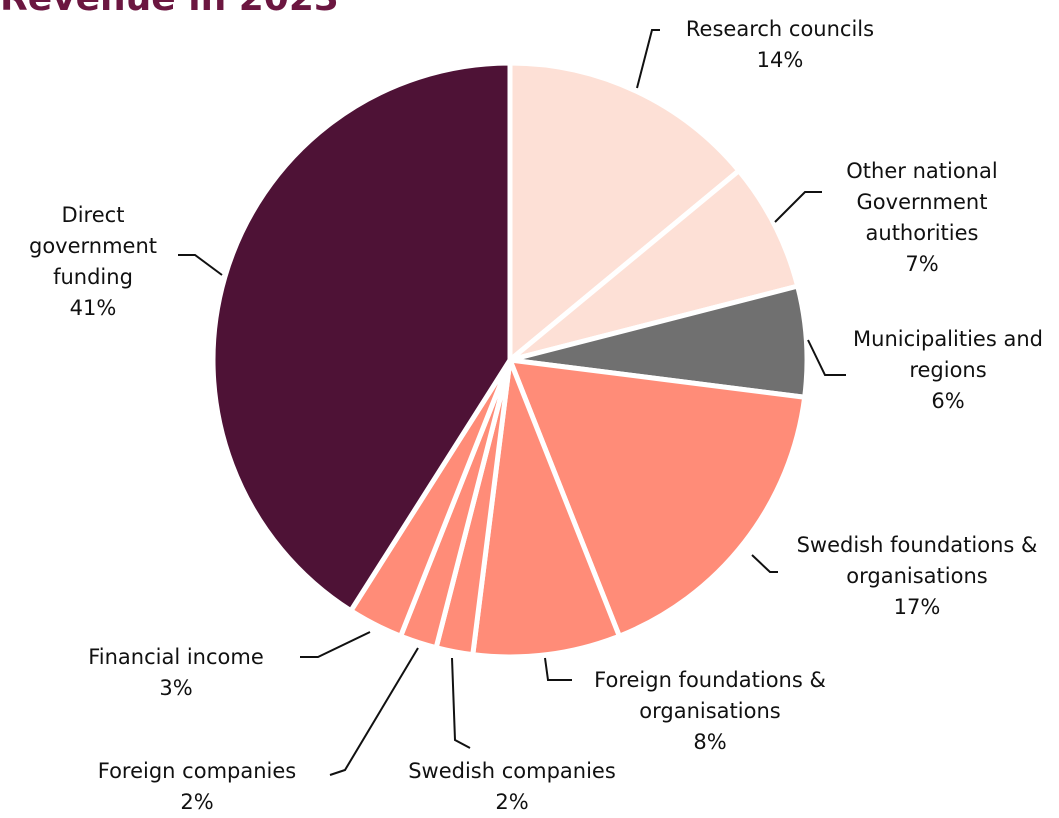 The width and height of the screenshot is (1059, 818). Describe the element at coordinates (197, 787) in the screenshot. I see `slice-label: Foreign companies 2%` at that location.